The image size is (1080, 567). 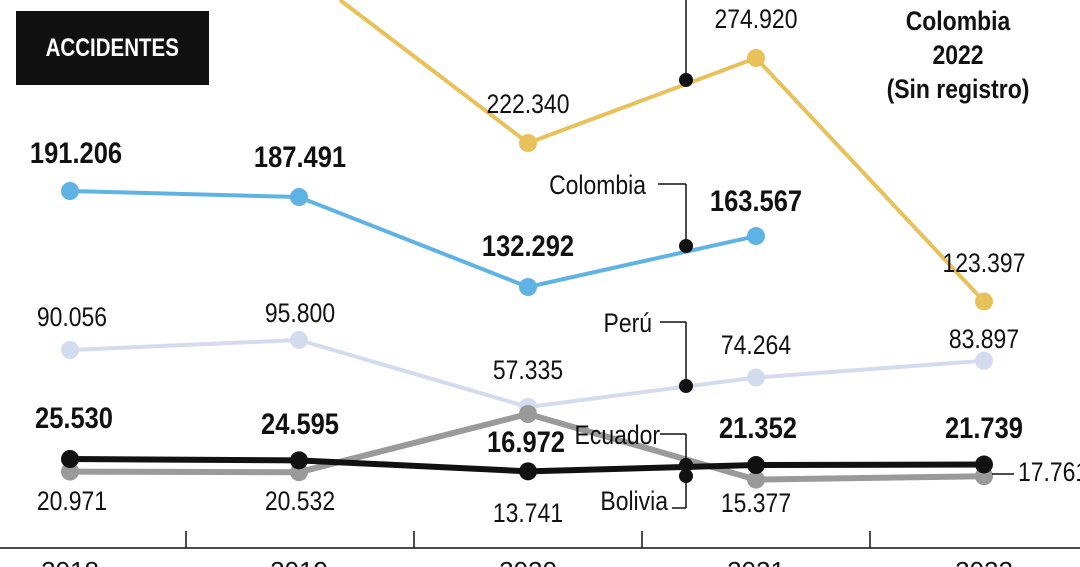 I want to click on label-peru-2020: 57.335, so click(x=528, y=370).